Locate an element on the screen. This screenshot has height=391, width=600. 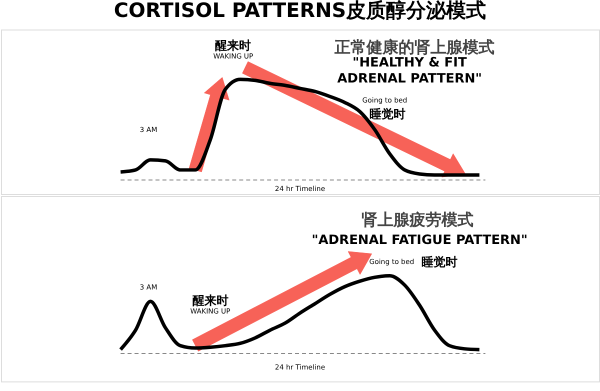
text: 睡觉时 is located at coordinates (440, 261).